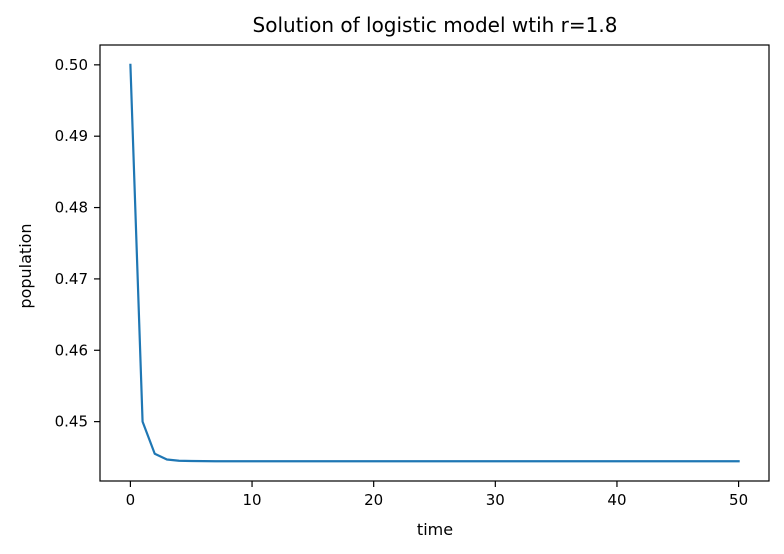  Describe the element at coordinates (71, 350) in the screenshot. I see `y-tick-label: 0.46` at that location.